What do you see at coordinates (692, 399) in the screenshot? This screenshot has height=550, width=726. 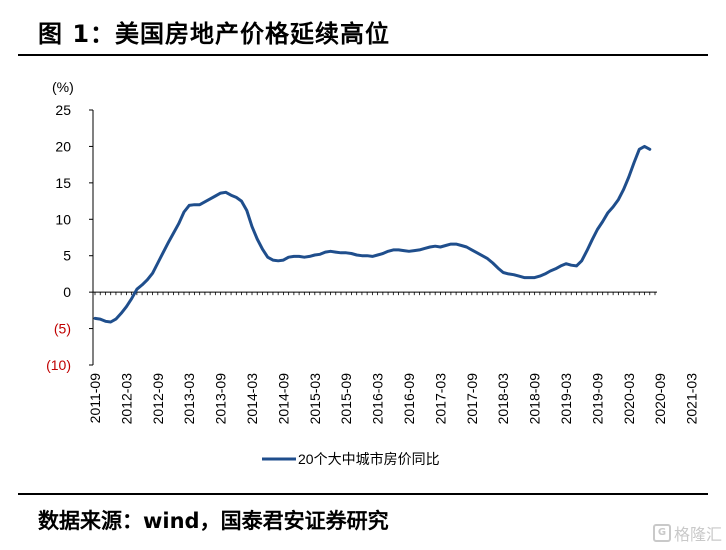 I see `x-tick-label: 2021-03` at bounding box center [692, 399].